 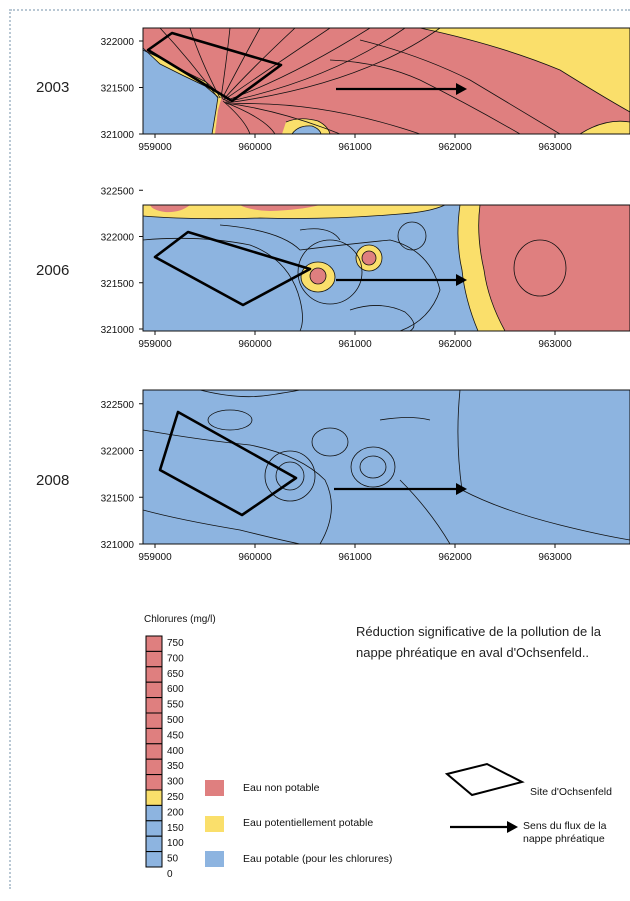 What do you see at coordinates (565, 826) in the screenshot?
I see `legend-label-flow-line1: Sens du flux de la` at bounding box center [565, 826].